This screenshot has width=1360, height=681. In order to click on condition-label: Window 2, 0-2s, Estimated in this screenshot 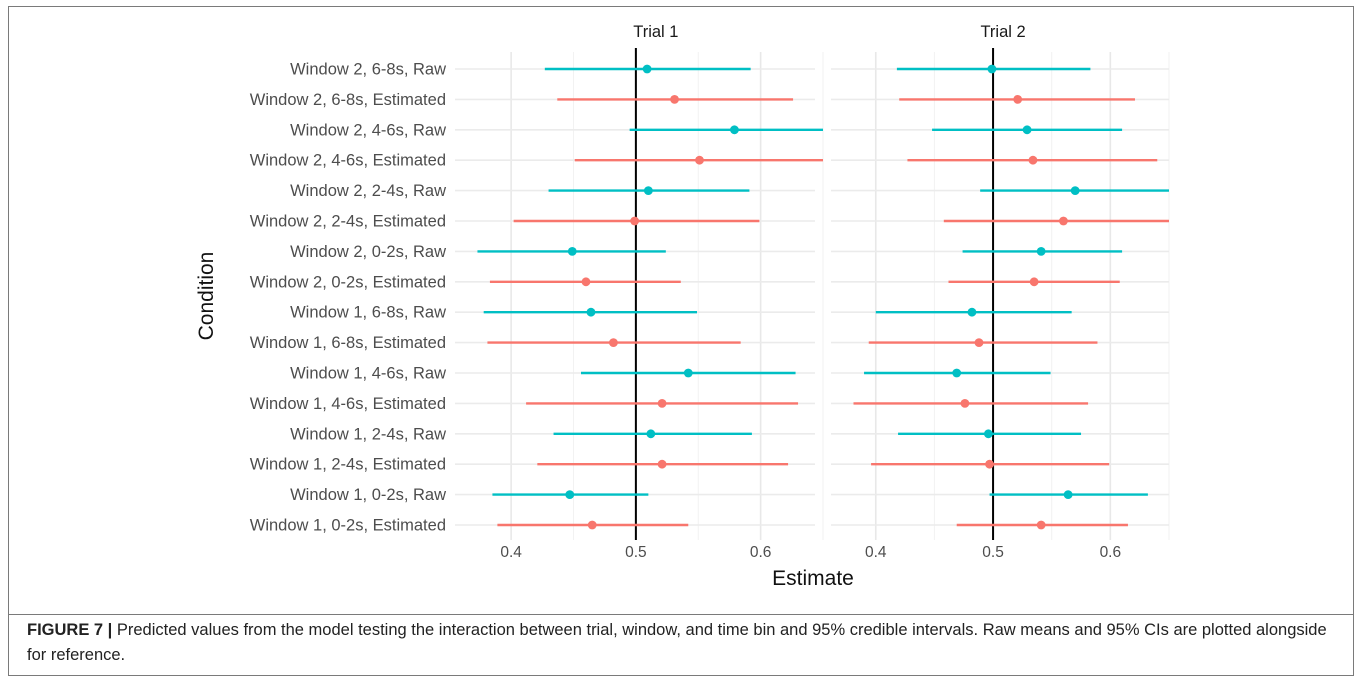, I will do `click(348, 282)`.